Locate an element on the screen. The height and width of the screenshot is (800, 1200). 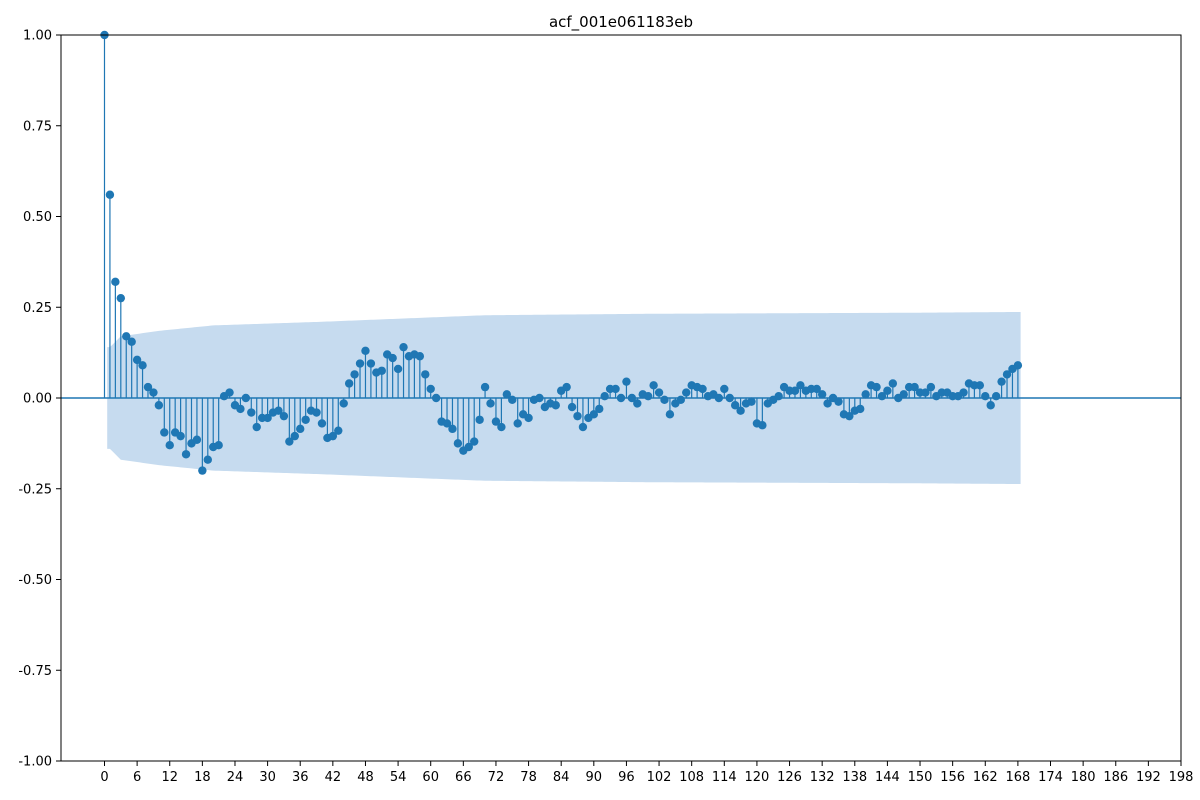
x-tick-label: 48 is located at coordinates (365, 777).